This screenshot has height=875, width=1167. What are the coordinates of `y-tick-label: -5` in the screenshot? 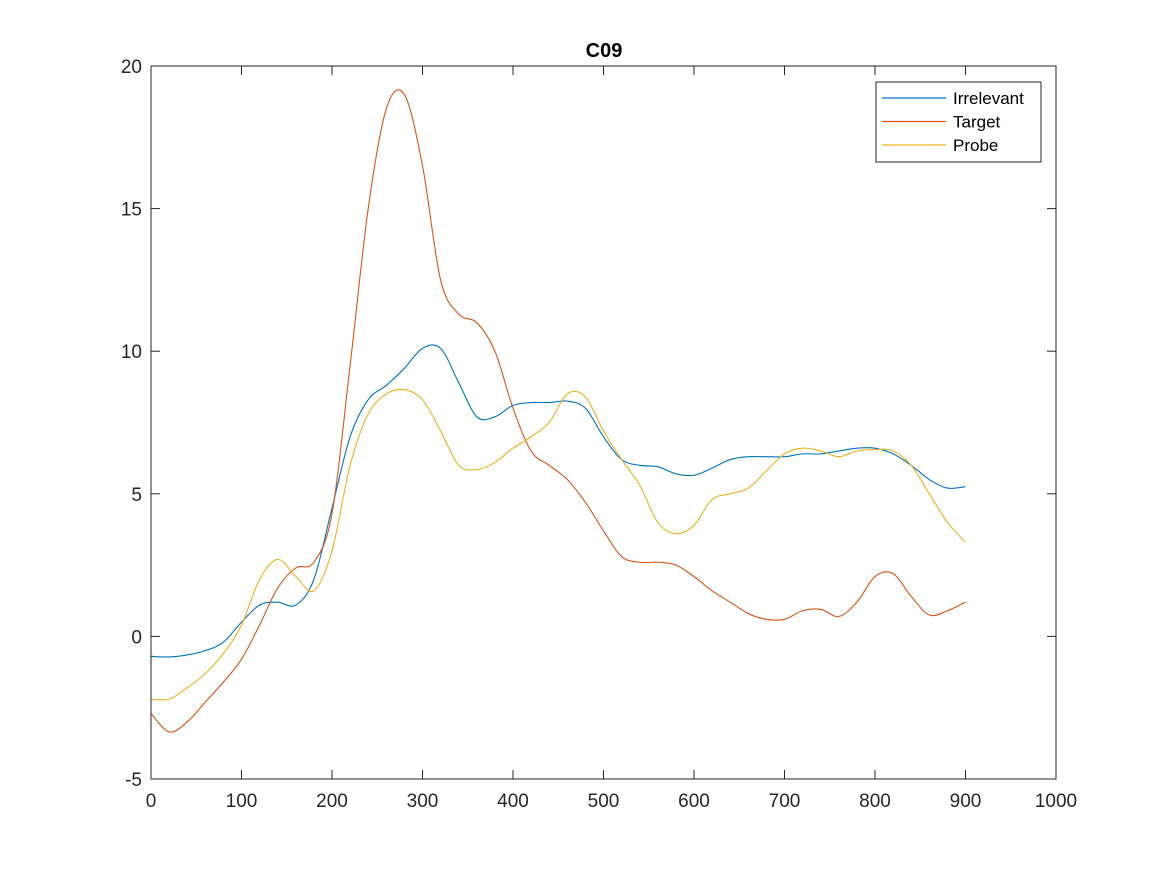 It's located at (133, 780).